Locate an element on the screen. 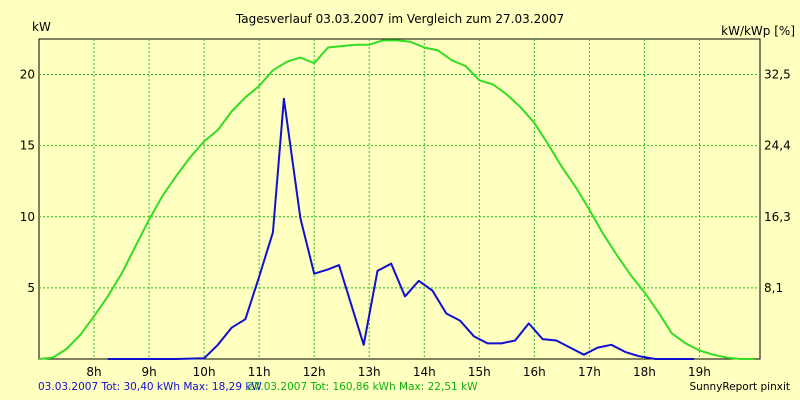 This screenshot has height=400, width=800. x-tick-label: 13h is located at coordinates (369, 372).